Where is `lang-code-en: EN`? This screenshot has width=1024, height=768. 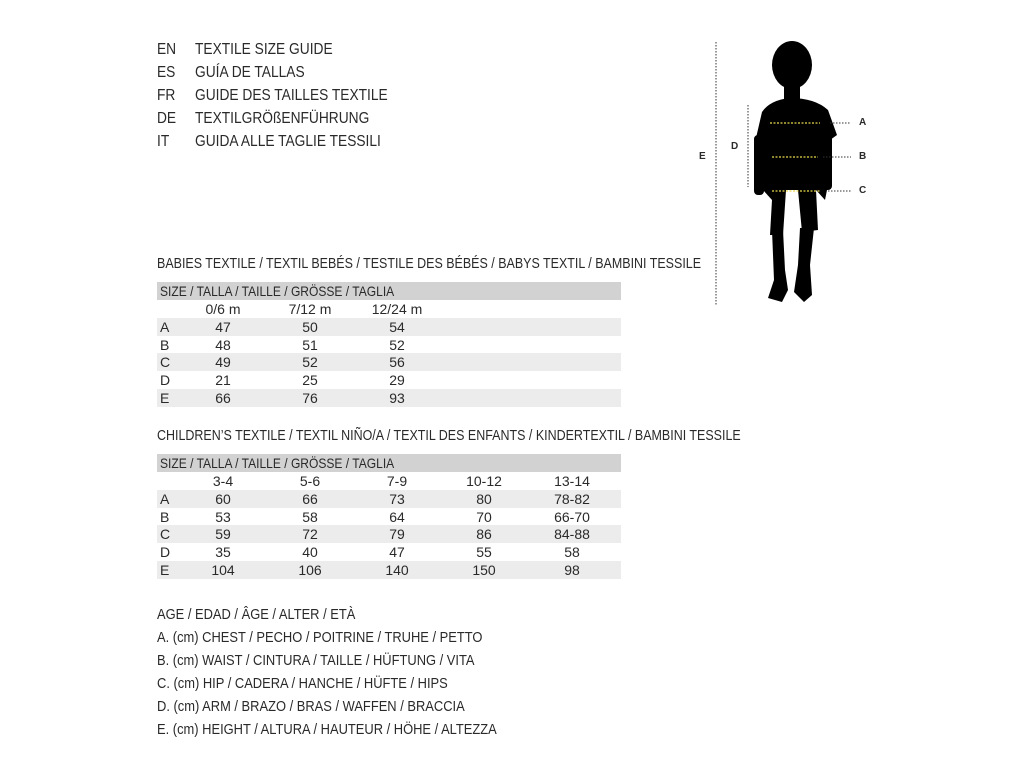
lang-code-en: EN is located at coordinates (167, 49).